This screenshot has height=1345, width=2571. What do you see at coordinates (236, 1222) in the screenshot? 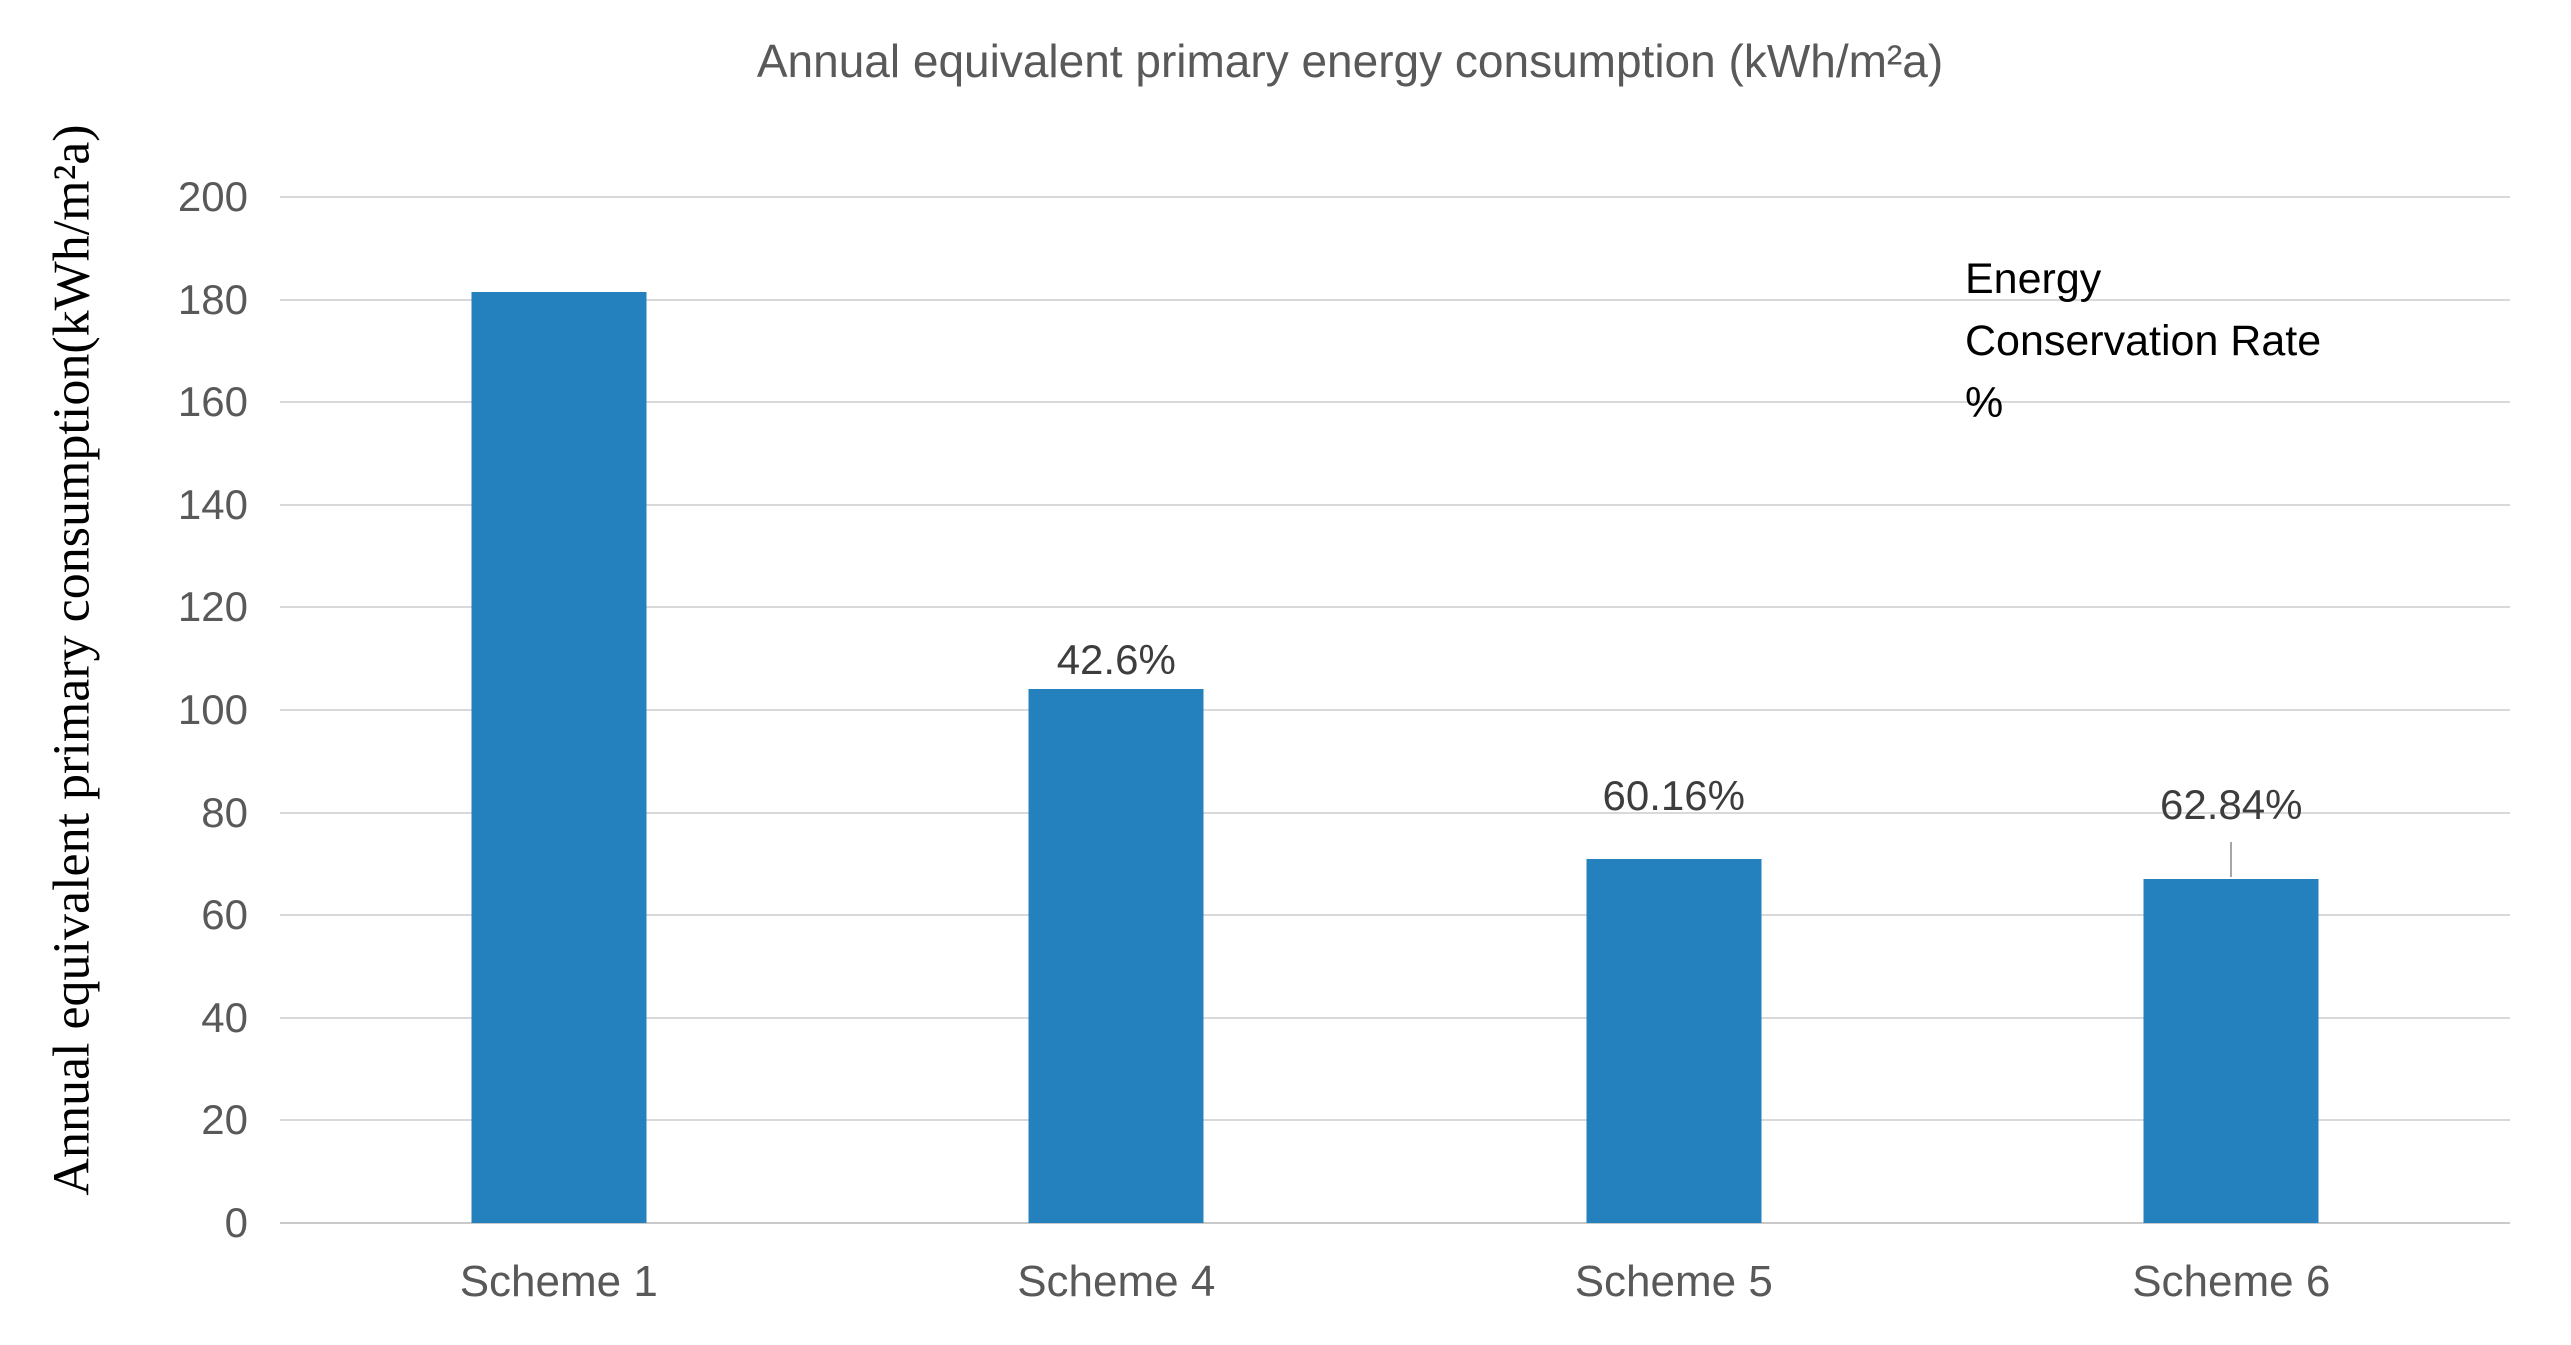
I see `y-tick-label: 0` at bounding box center [236, 1222].